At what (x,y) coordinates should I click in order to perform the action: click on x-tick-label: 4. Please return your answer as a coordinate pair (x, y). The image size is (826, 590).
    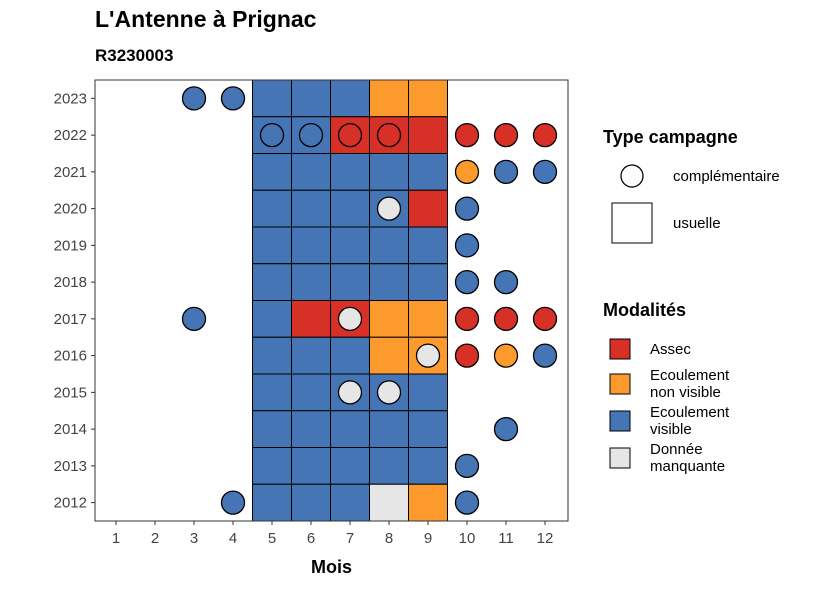
    Looking at the image, I should click on (233, 538).